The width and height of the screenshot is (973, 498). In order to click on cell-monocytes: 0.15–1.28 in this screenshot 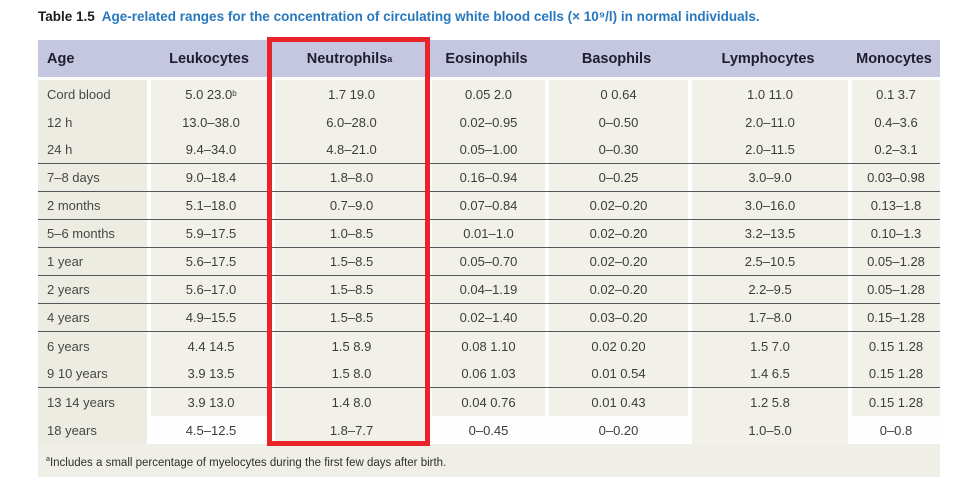, I will do `click(894, 317)`.